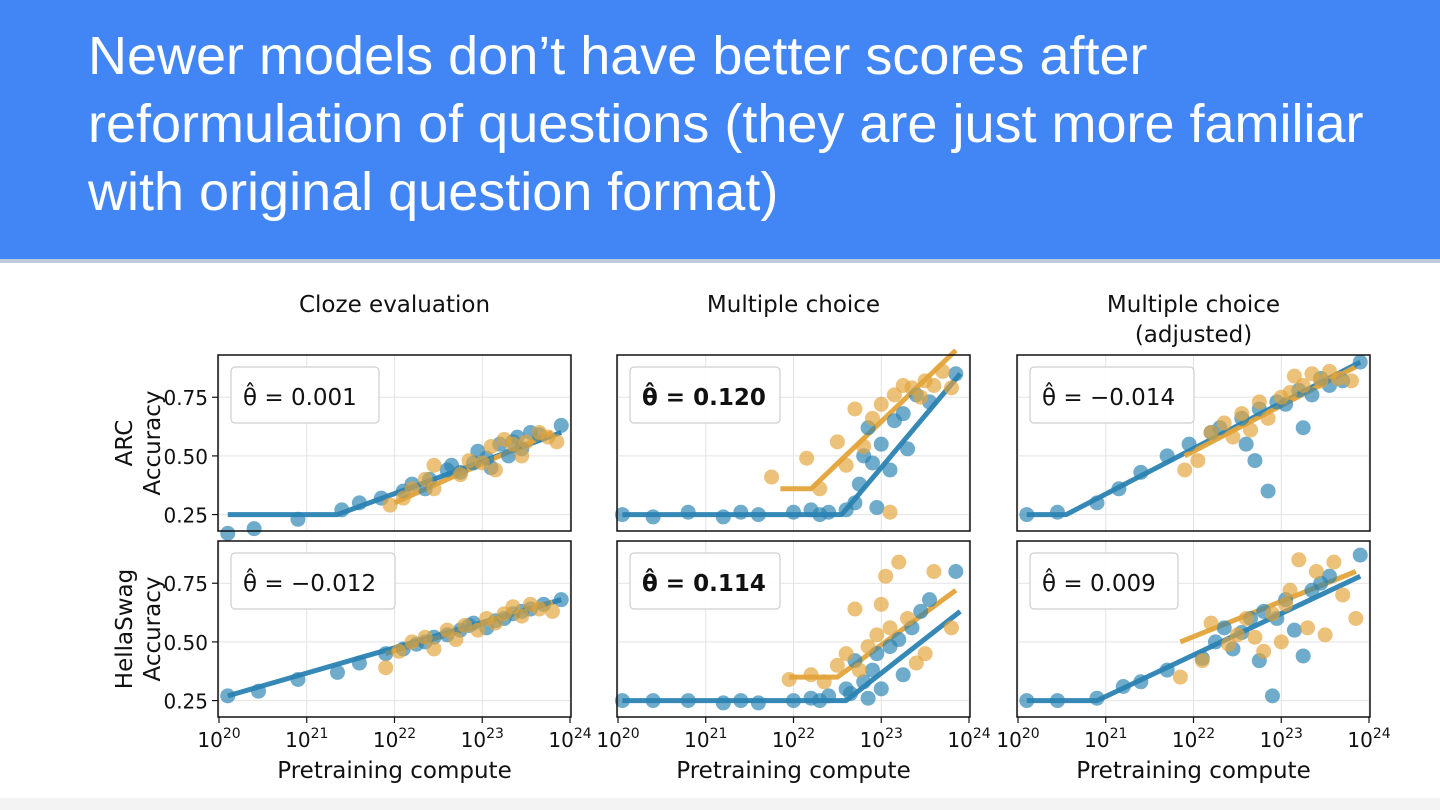 The image size is (1440, 810). Describe the element at coordinates (185, 398) in the screenshot. I see `panel-0-0-y-tick-label-2: 0.75` at that location.